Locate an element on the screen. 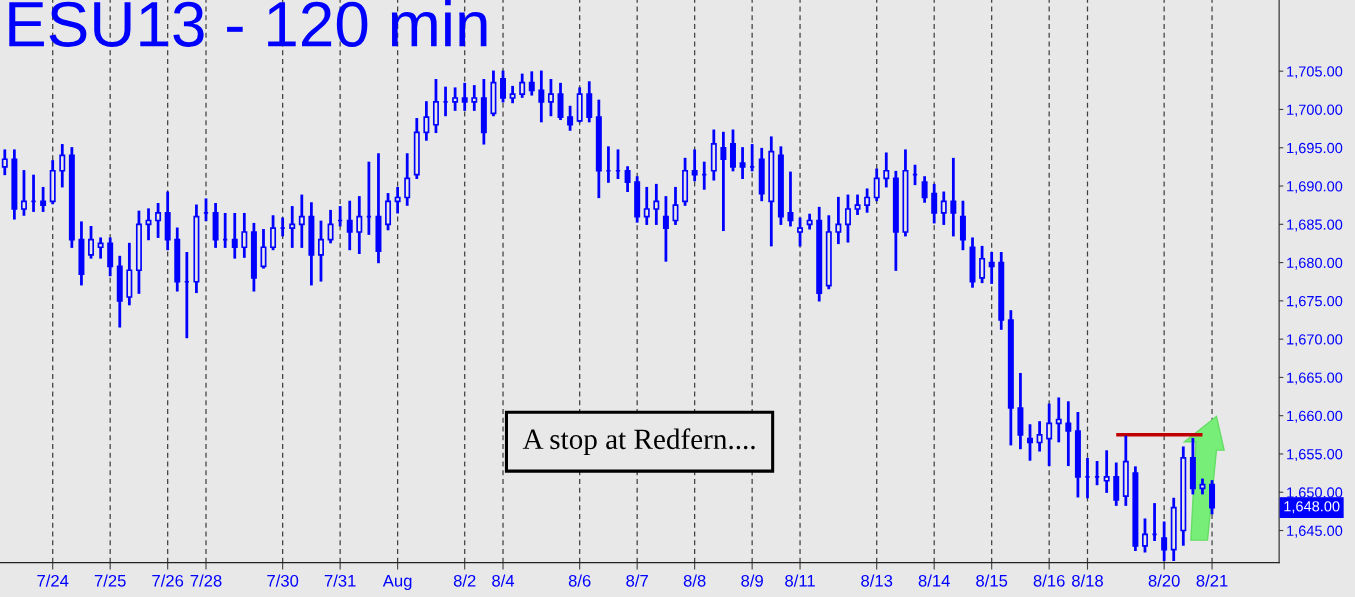 The height and width of the screenshot is (597, 1355). x-tick-label: 8/4 is located at coordinates (503, 580).